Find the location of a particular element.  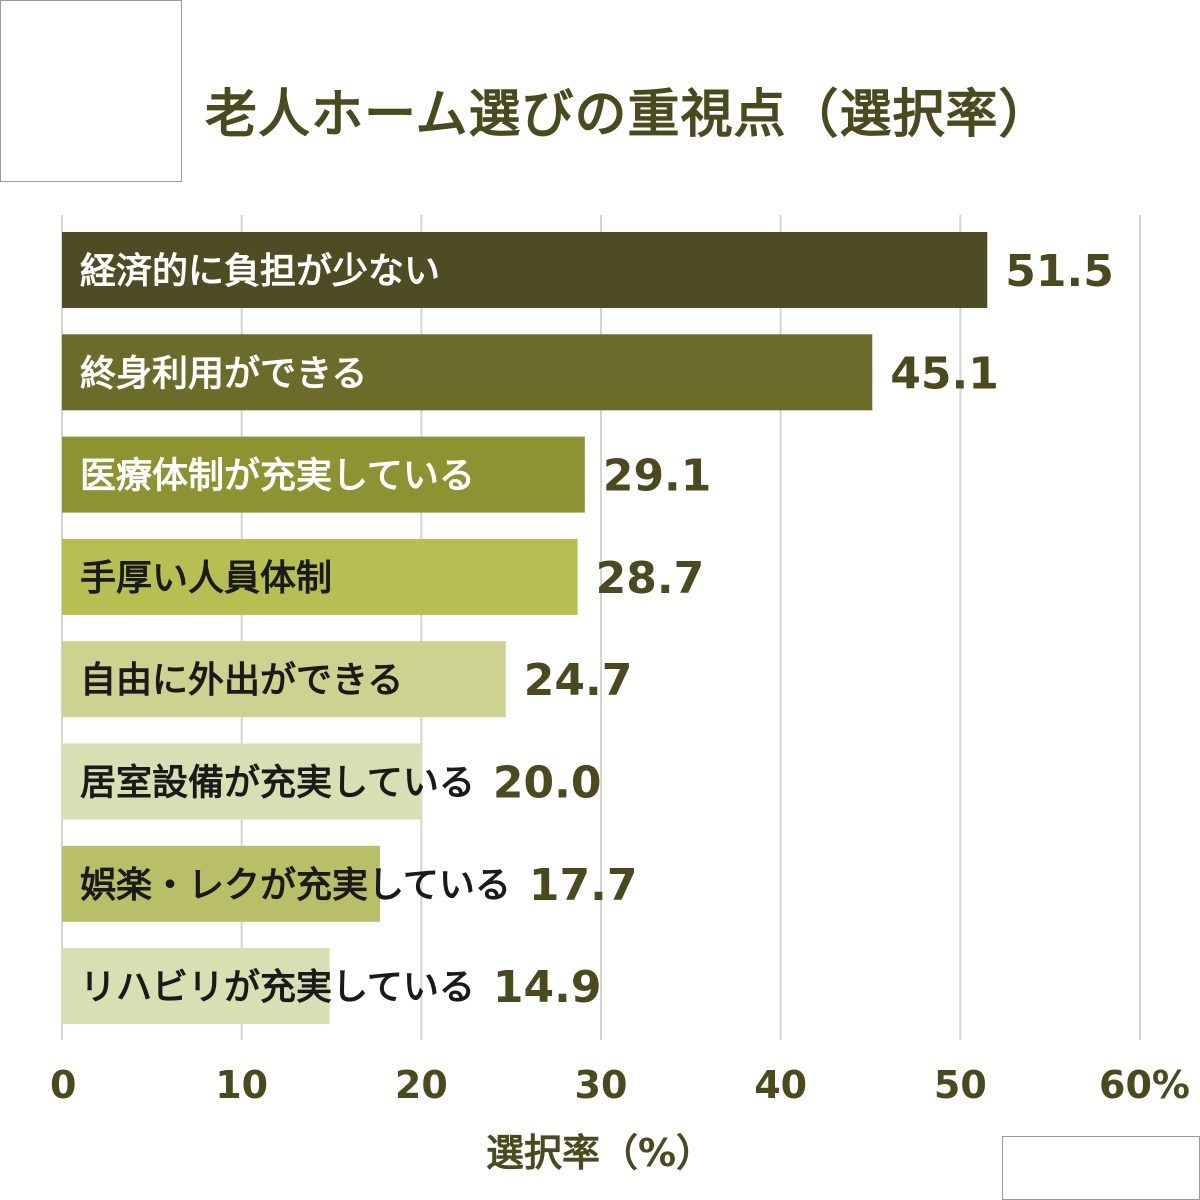

x-axis-label: 選択率（%） is located at coordinates (600, 1153).